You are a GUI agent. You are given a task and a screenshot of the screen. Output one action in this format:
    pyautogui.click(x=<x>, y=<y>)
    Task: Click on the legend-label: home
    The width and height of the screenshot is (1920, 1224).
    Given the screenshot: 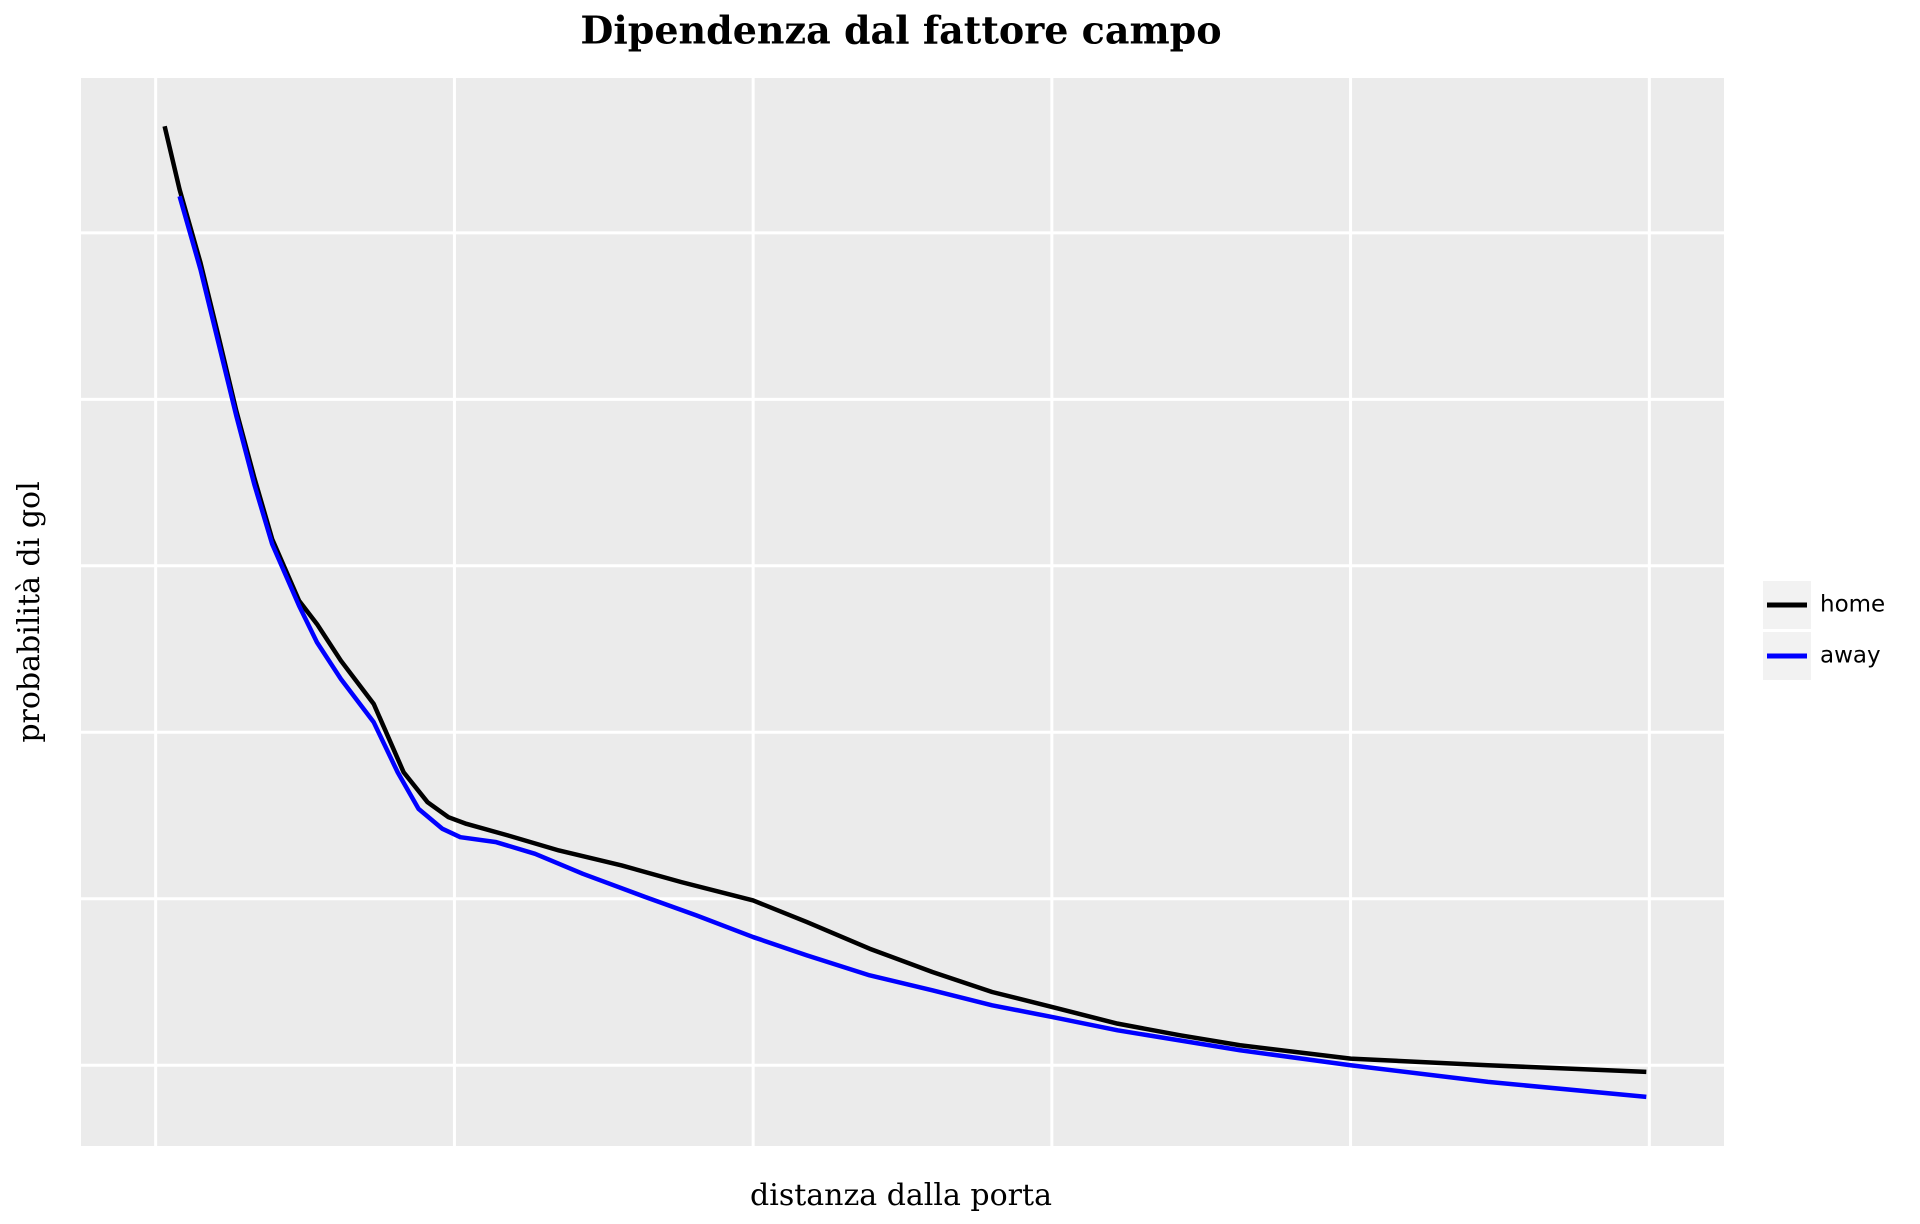 What is the action you would take?
    pyautogui.click(x=1852, y=605)
    